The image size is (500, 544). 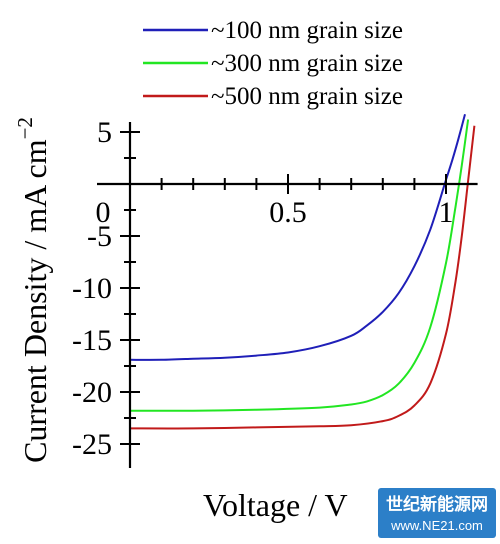 What do you see at coordinates (104, 132) in the screenshot?
I see `y-tick-label: 5` at bounding box center [104, 132].